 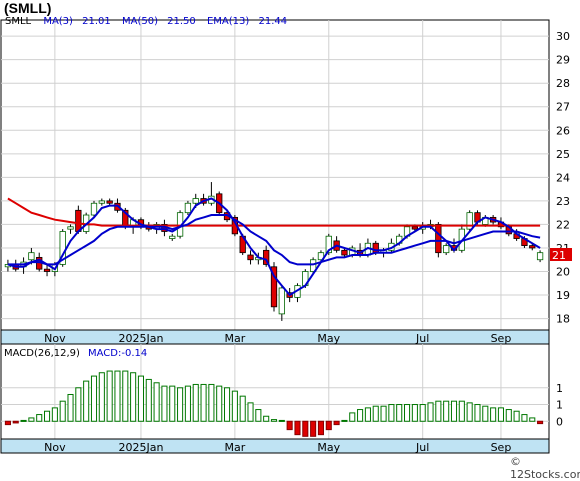 What do you see at coordinates (140, 21) in the screenshot?
I see `legend-ma50-label: MA(50)` at bounding box center [140, 21].